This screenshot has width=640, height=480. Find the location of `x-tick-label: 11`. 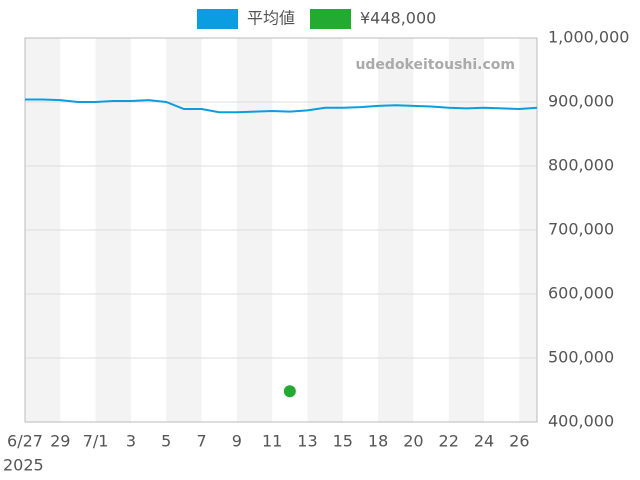

x-tick-label: 11 is located at coordinates (272, 441).